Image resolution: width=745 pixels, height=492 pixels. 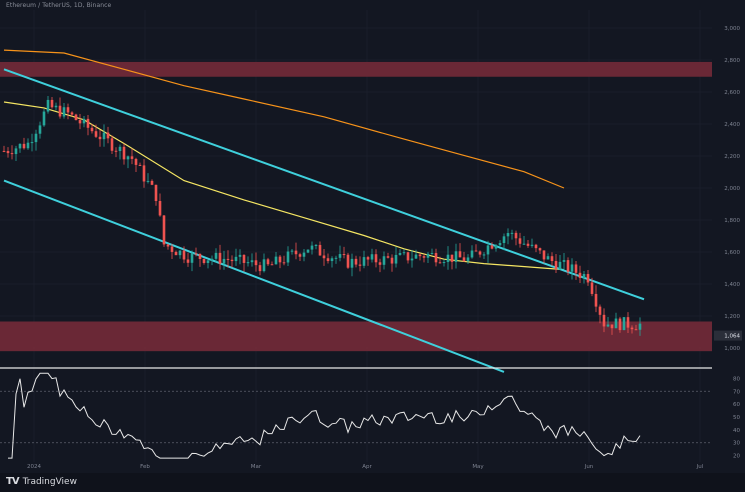 What do you see at coordinates (356, 69) in the screenshot?
I see `resistance-zone` at bounding box center [356, 69].